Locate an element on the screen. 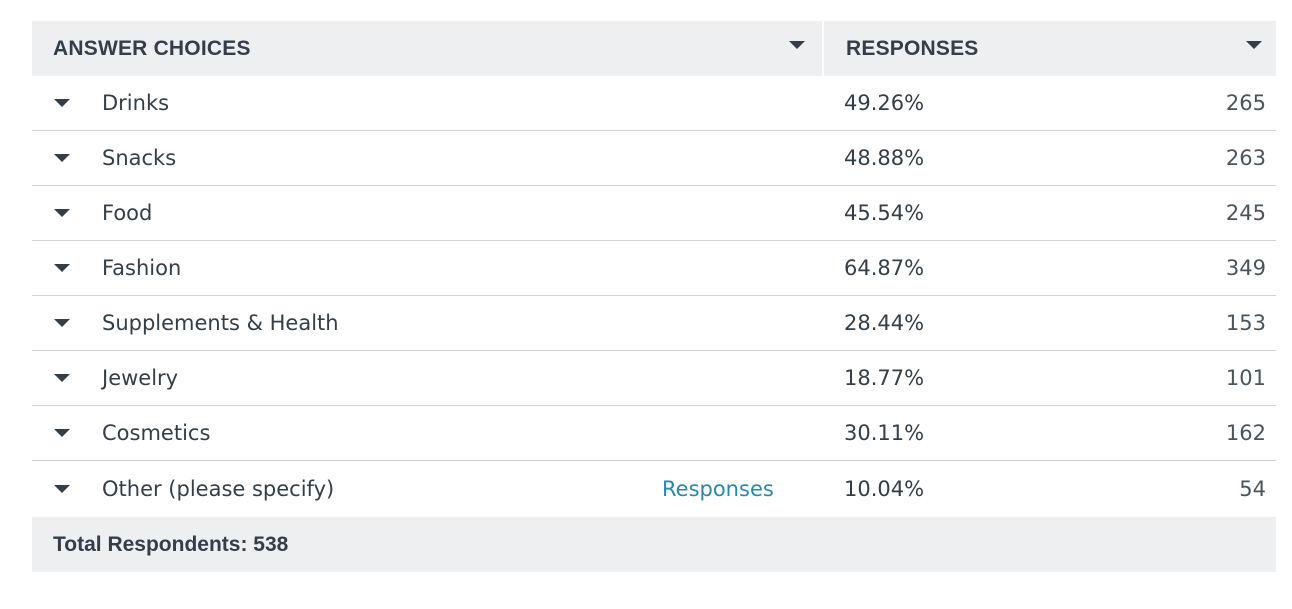 The image size is (1292, 609). response-percentage: 48.88% is located at coordinates (884, 158).